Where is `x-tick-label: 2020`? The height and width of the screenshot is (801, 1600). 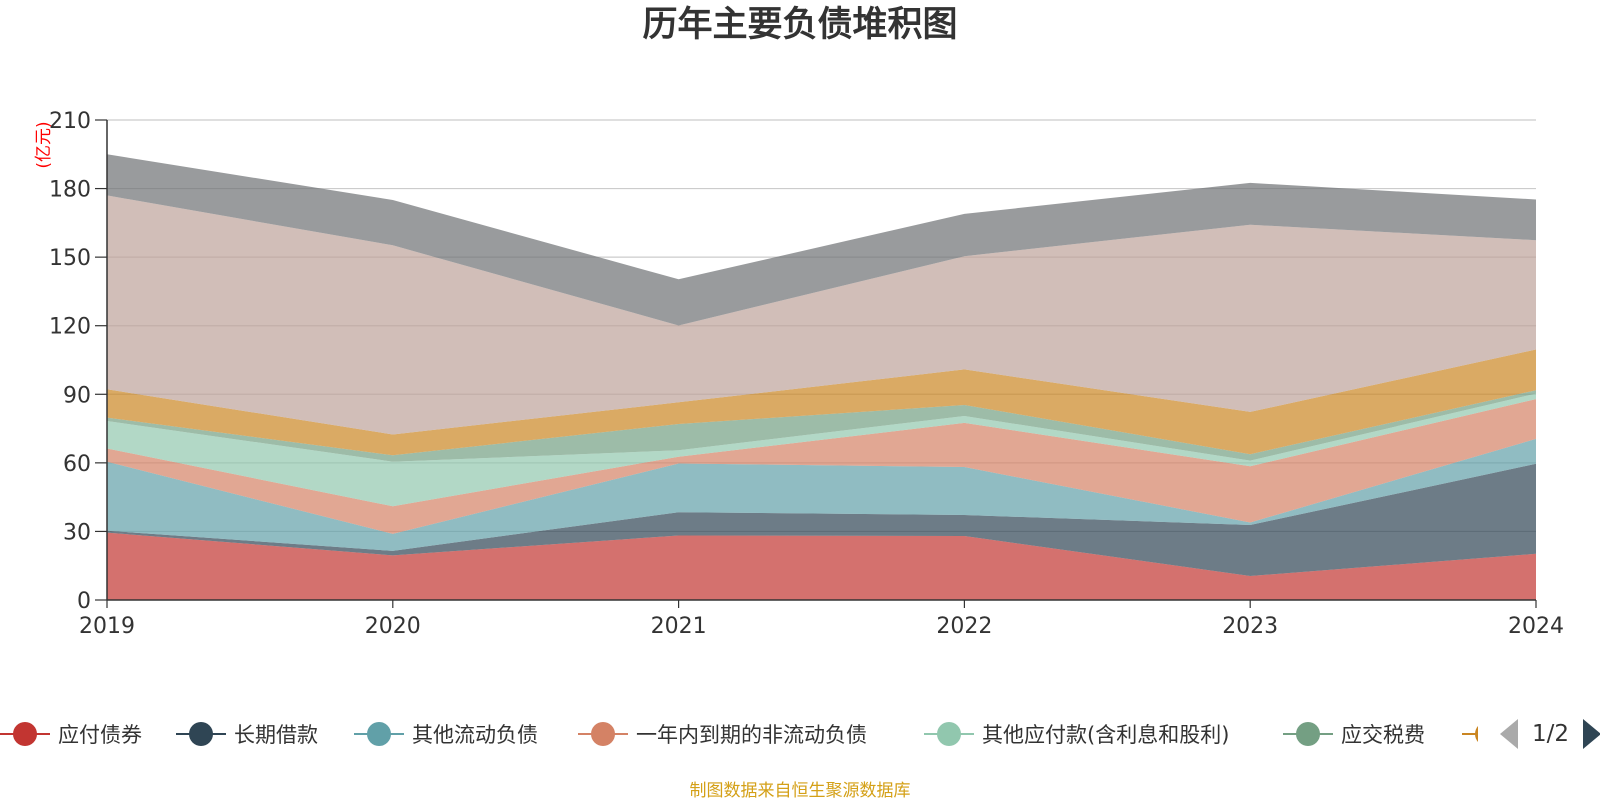
x-tick-label: 2020 is located at coordinates (393, 626).